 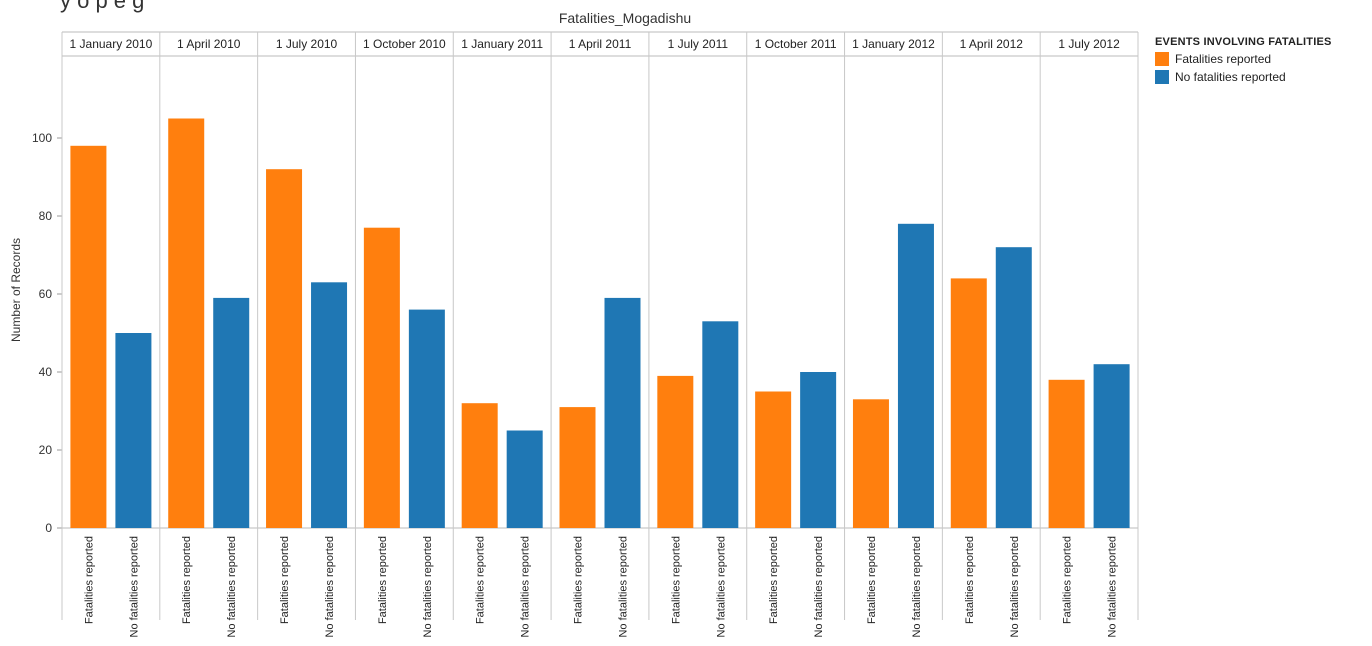 What do you see at coordinates (111, 44) in the screenshot?
I see `period-header-label: 1 January 2010` at bounding box center [111, 44].